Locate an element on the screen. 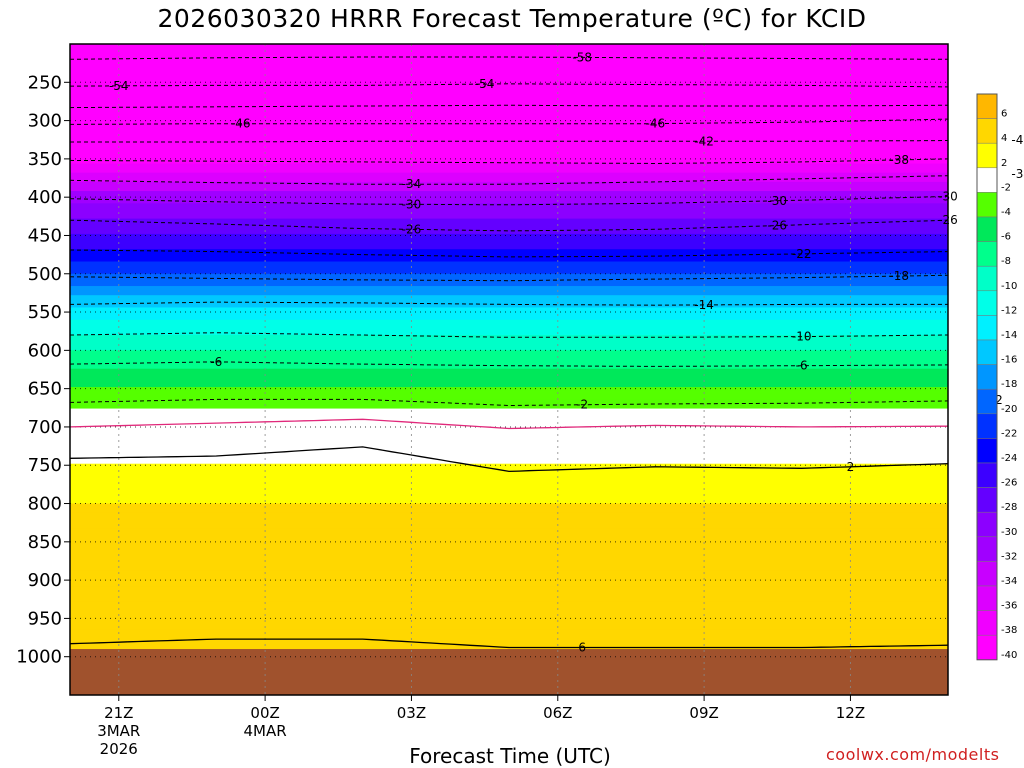 This screenshot has width=1024, height=768. isotherm-label: -14 is located at coordinates (704, 305).